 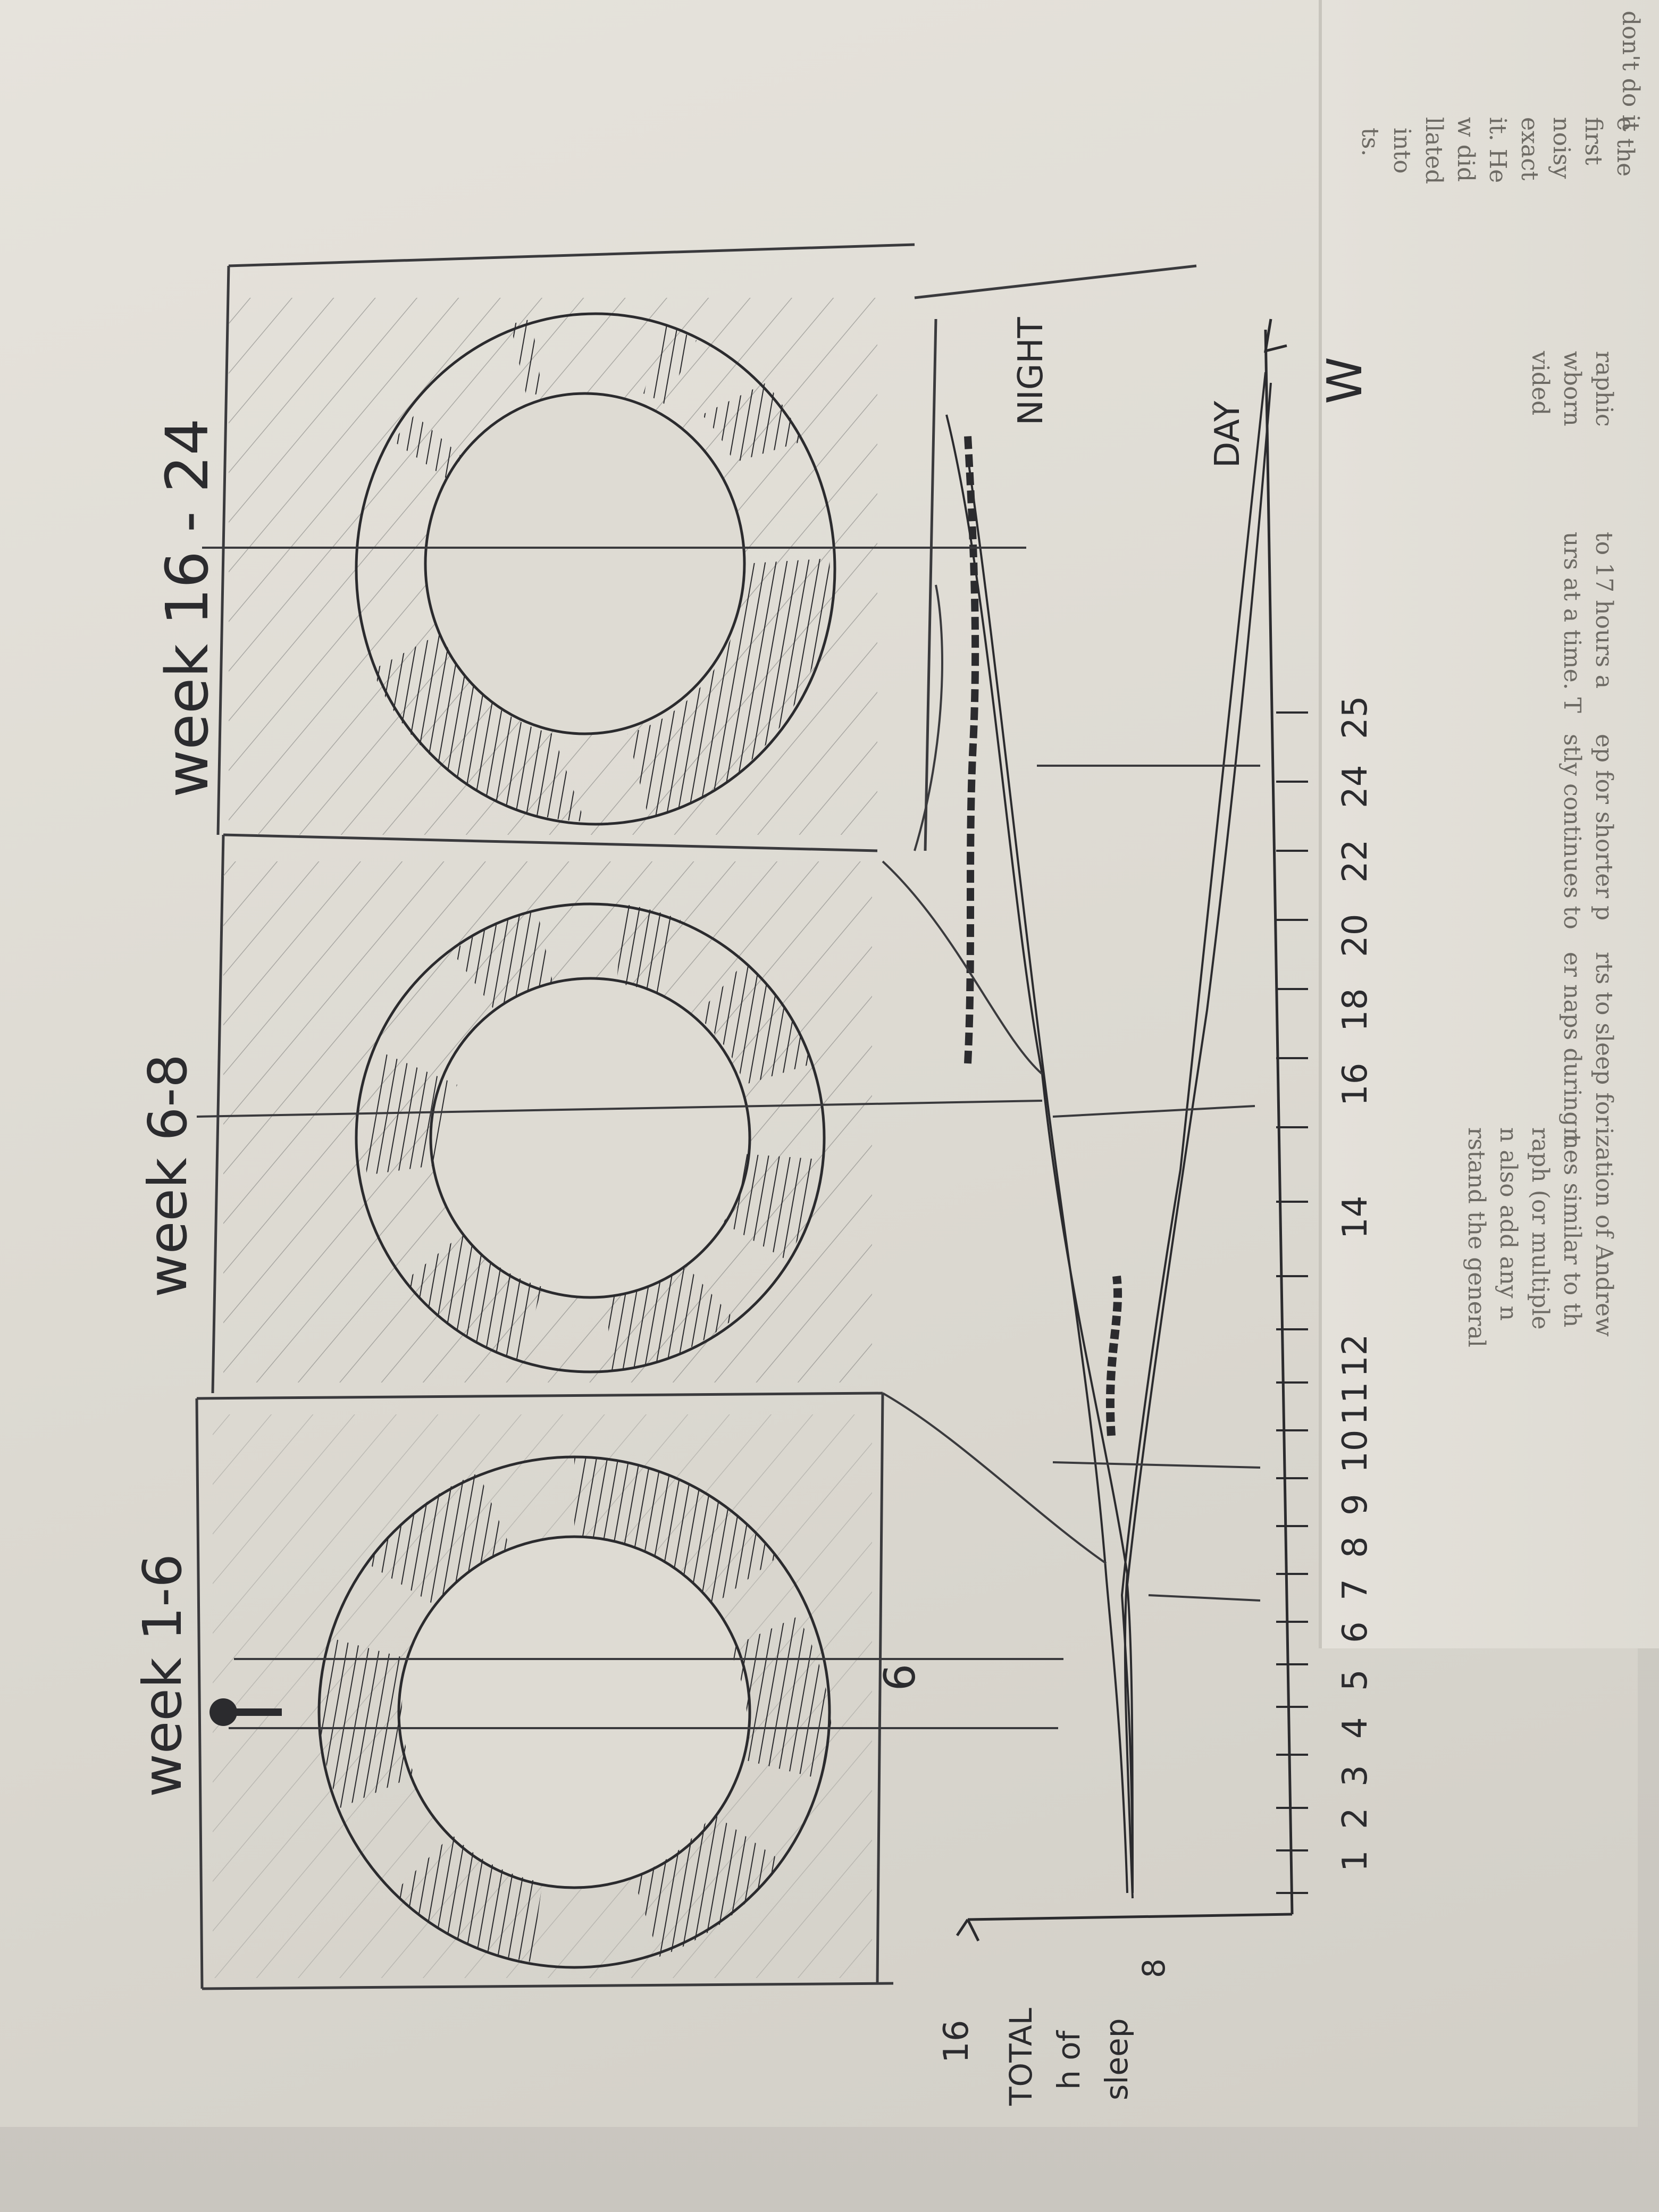 What do you see at coordinates (1069, 2060) in the screenshot?
I see `y-axis-label-line: h of` at bounding box center [1069, 2060].